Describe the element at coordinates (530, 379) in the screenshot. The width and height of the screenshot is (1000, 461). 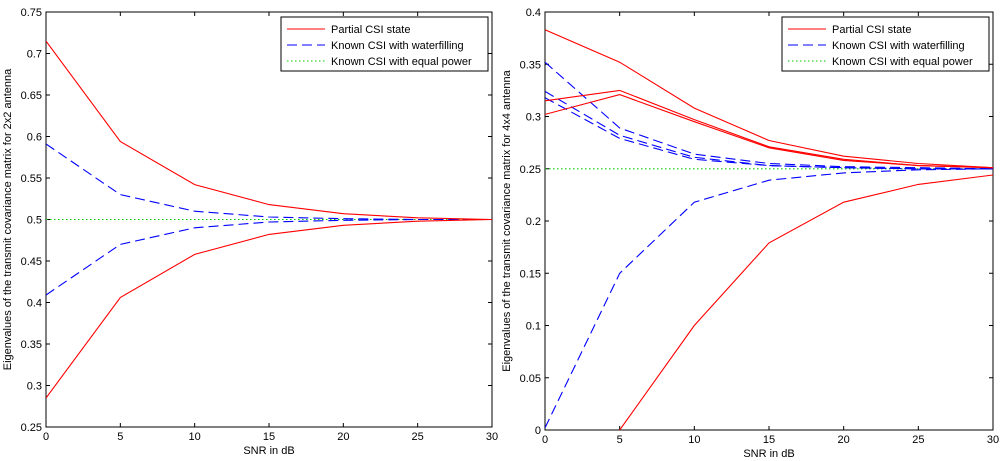
I see `y-tick-label: 0.05` at that location.